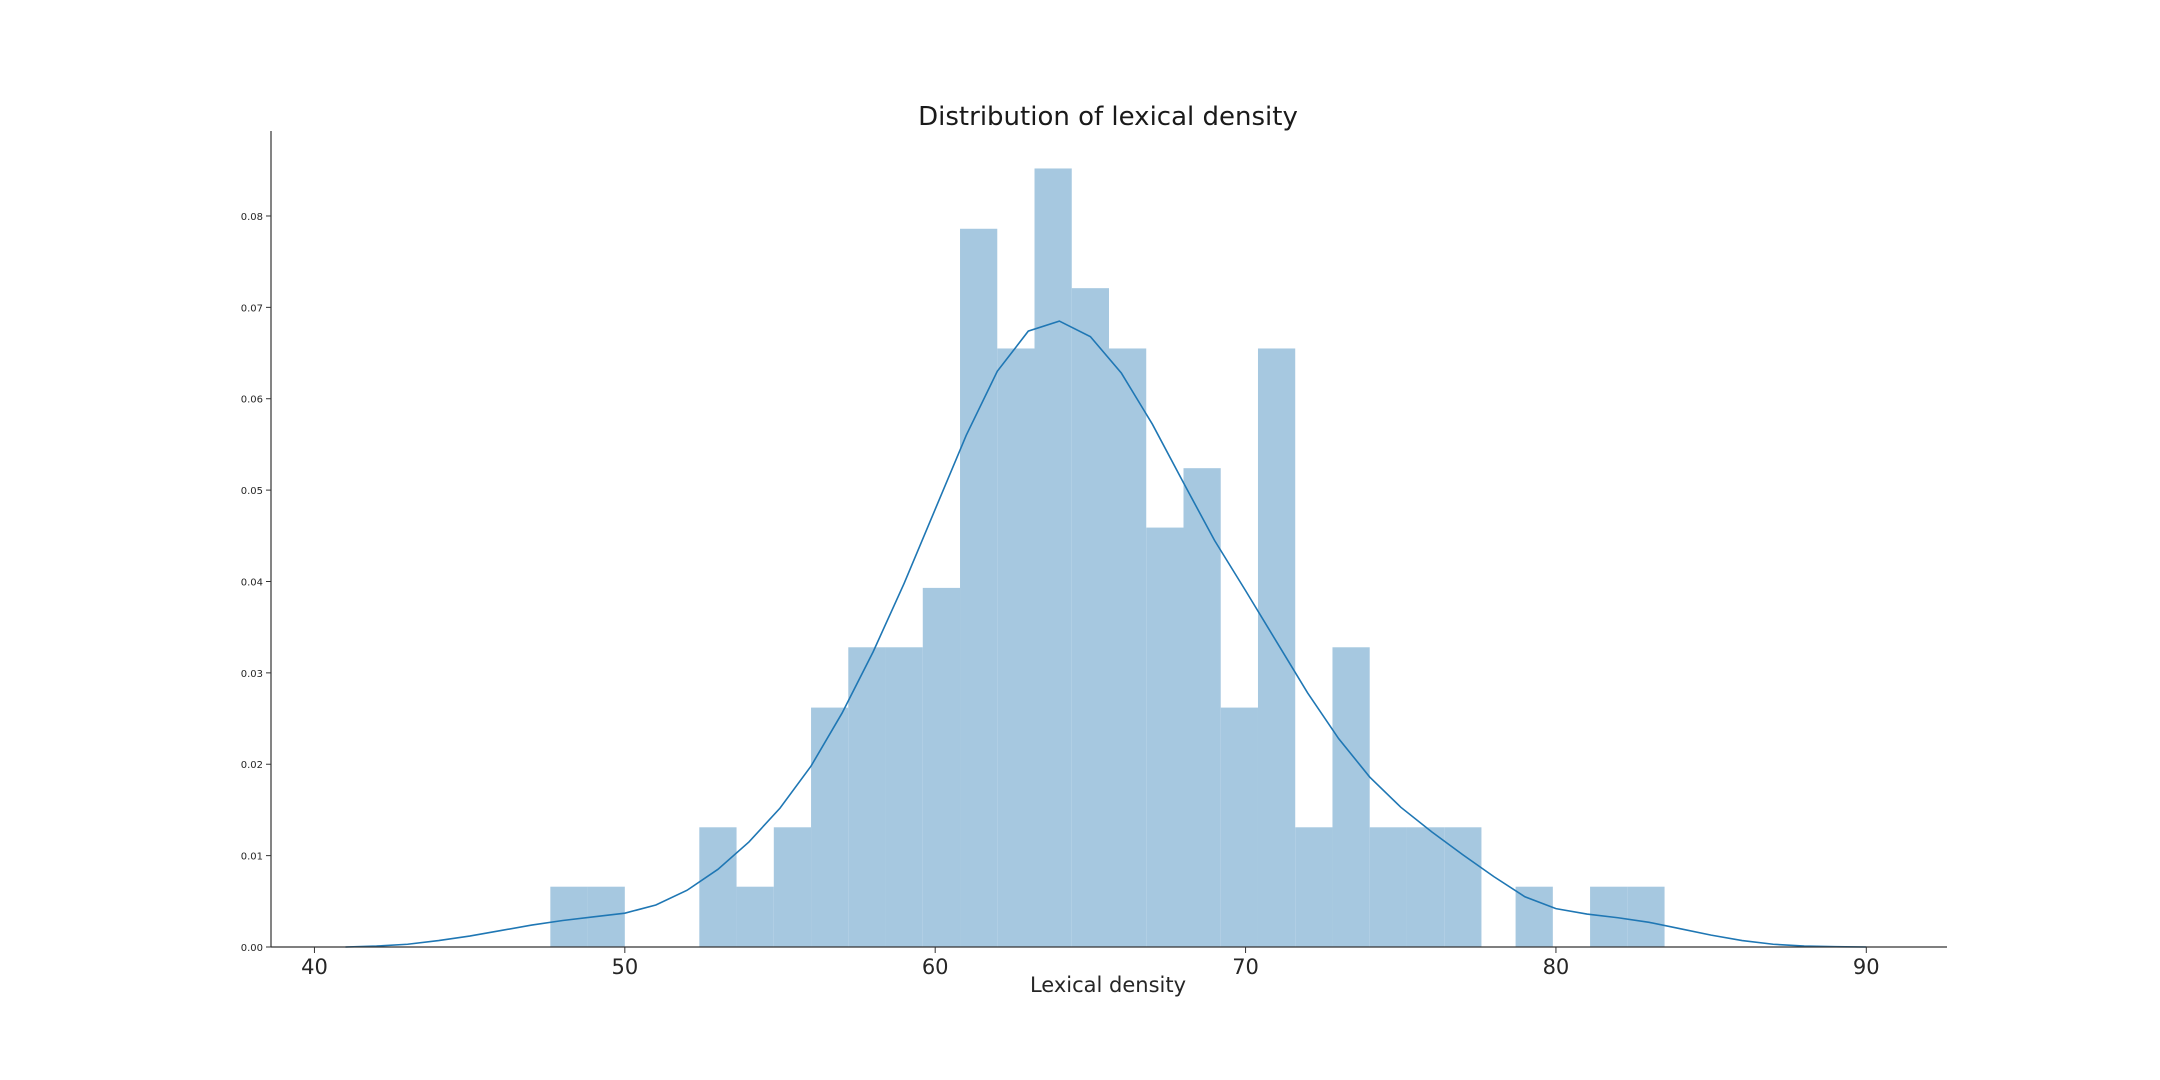 The width and height of the screenshot is (2160, 1080). What do you see at coordinates (1090, 963) in the screenshot?
I see `x-axis-ticks: 40 50 60 70 80 90` at bounding box center [1090, 963].